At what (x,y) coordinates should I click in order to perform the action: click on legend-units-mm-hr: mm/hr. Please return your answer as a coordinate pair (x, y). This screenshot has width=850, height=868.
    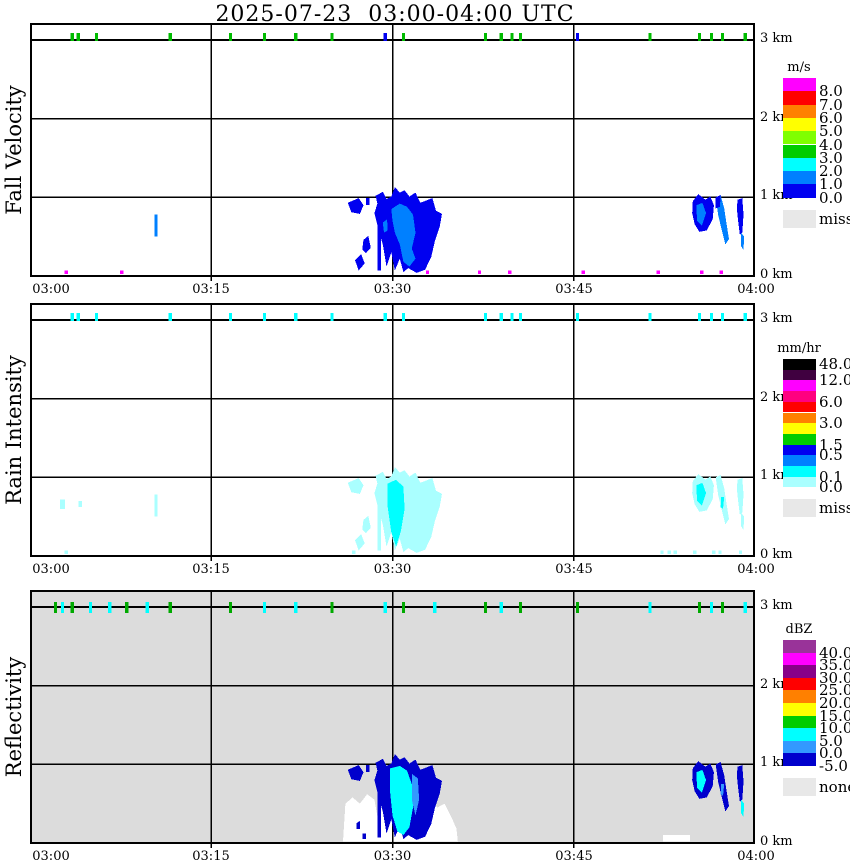
    Looking at the image, I should click on (799, 348).